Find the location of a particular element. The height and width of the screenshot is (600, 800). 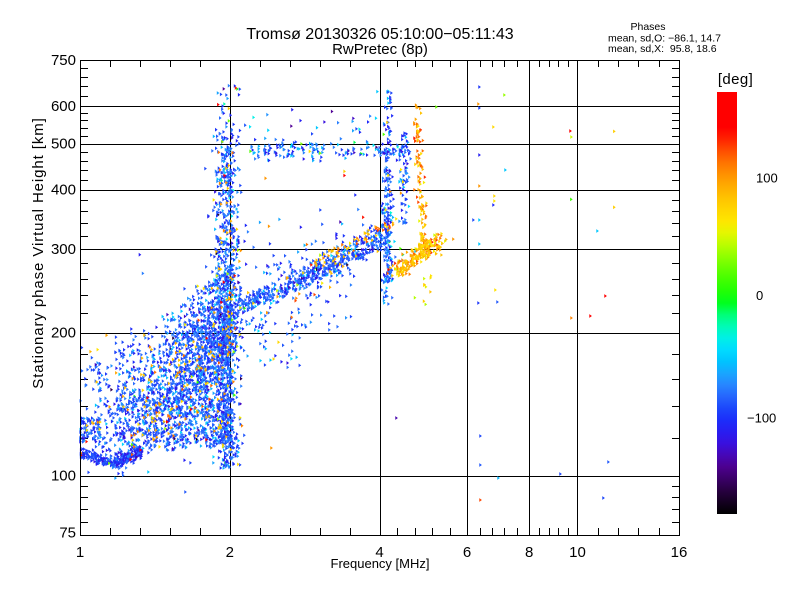

svg-text: 10 is located at coordinates (577, 552).